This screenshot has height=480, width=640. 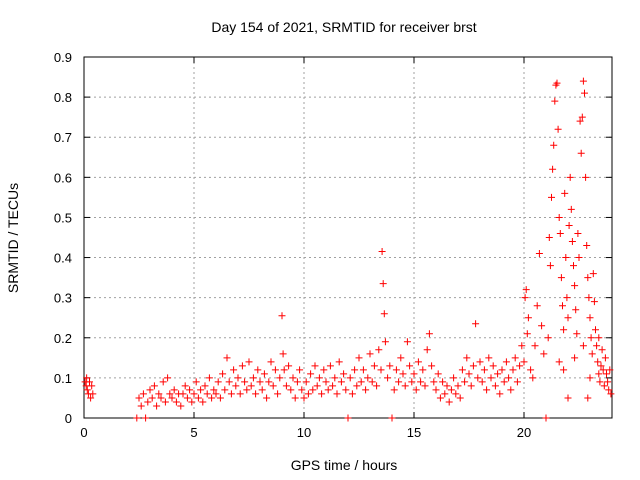 What do you see at coordinates (63, 217) in the screenshot?
I see `y-tick-label: 0.5` at bounding box center [63, 217].